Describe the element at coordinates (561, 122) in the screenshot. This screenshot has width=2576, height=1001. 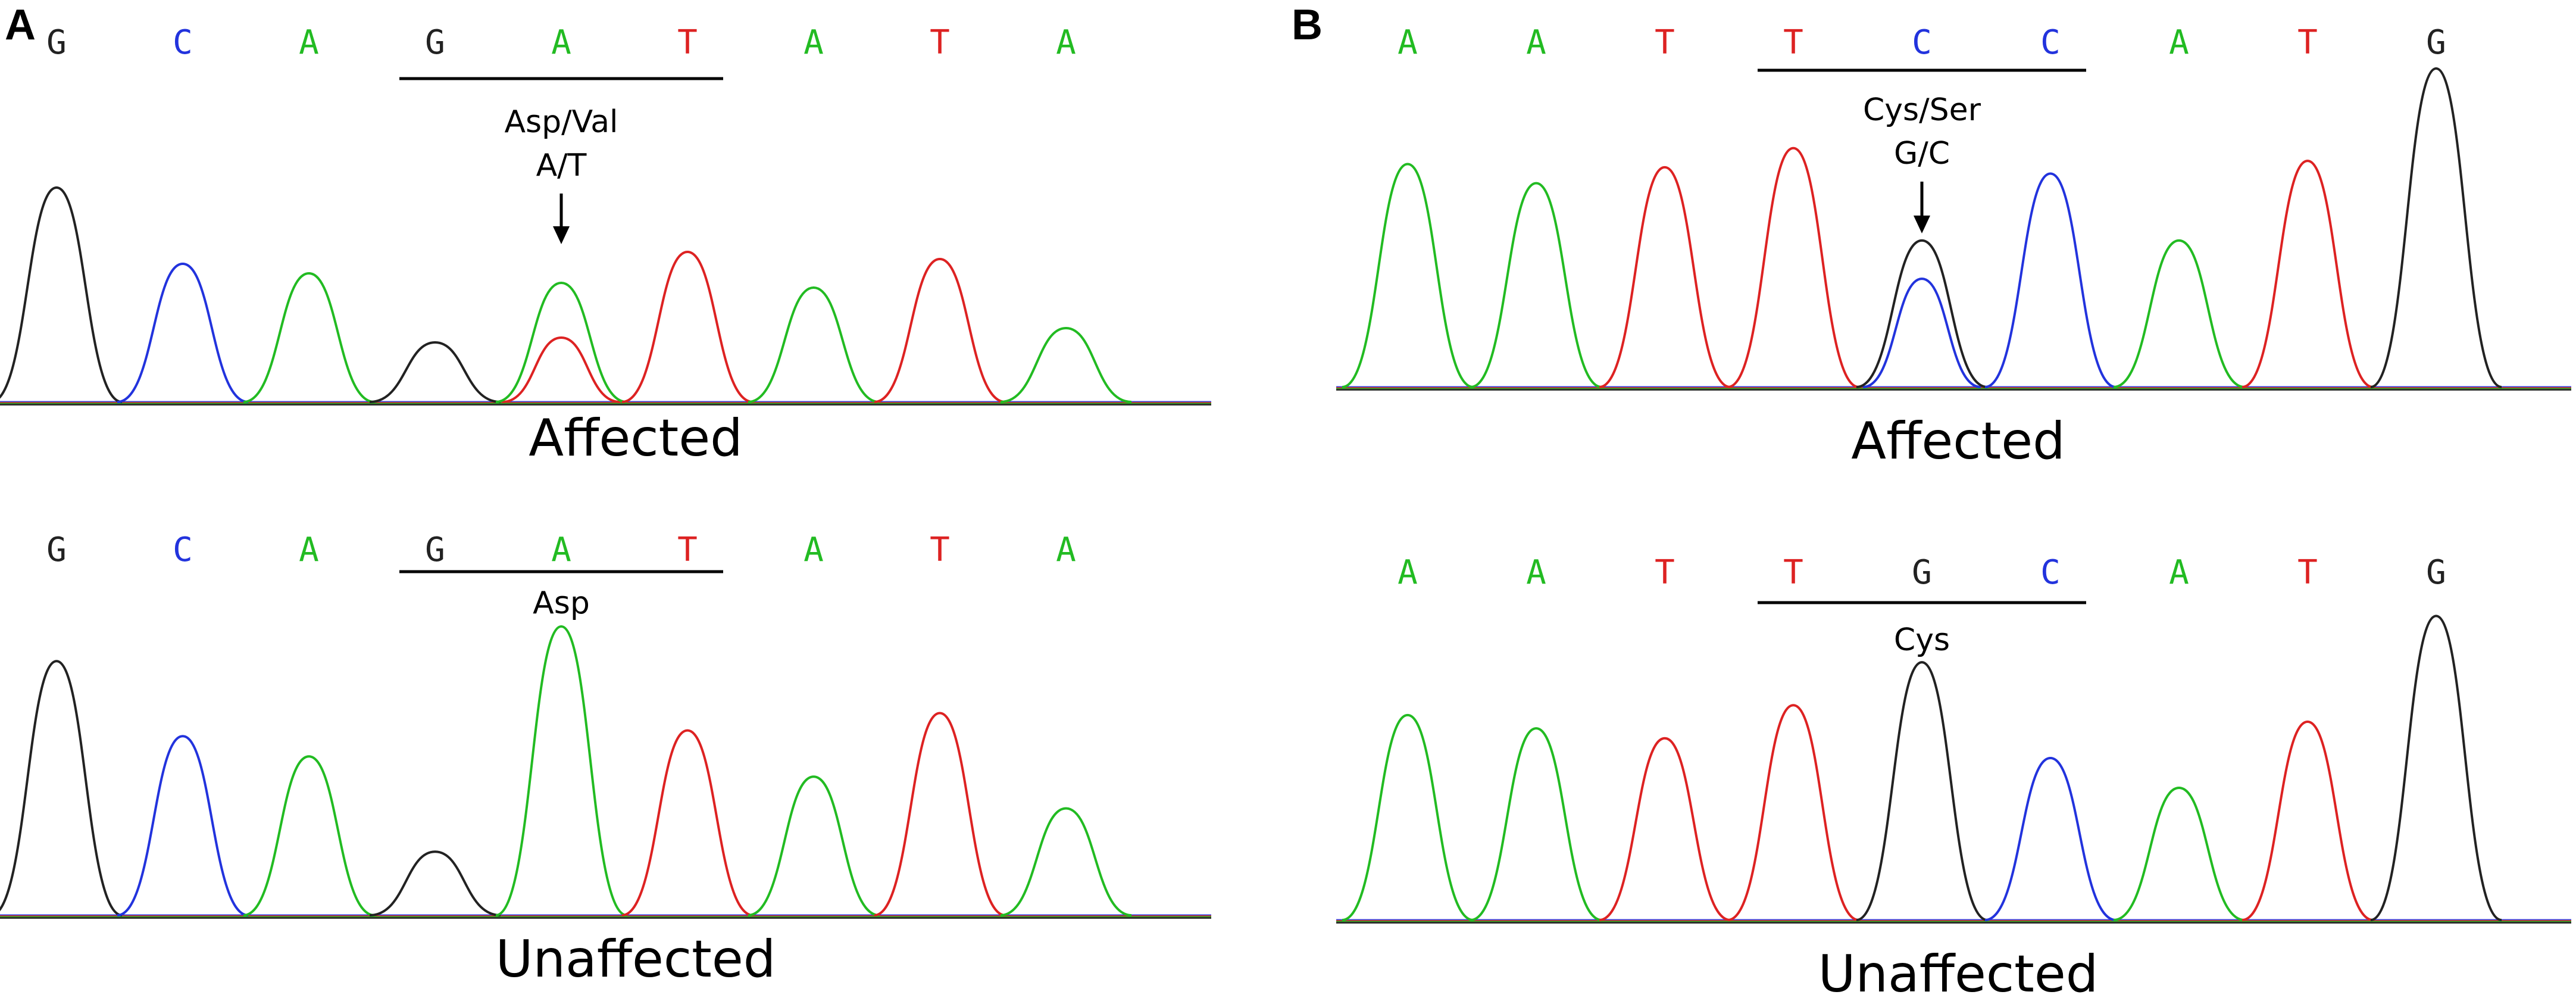
I see `amino-acid-label: Asp/Val` at that location.